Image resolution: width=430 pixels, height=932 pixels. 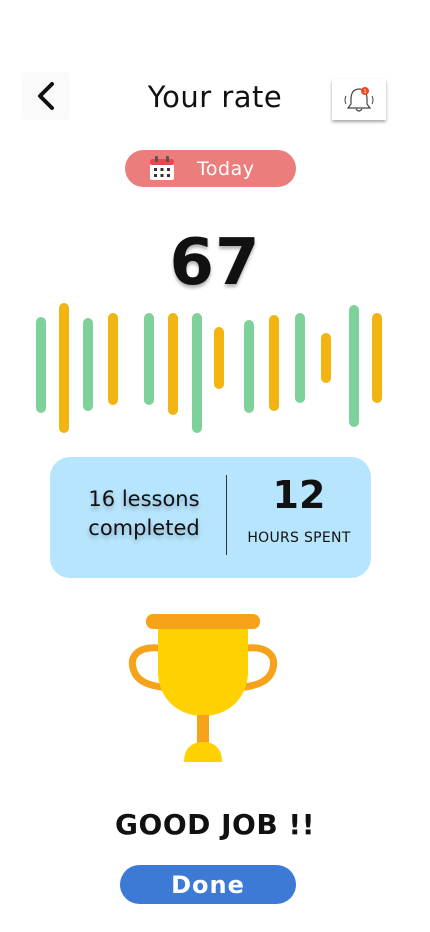 What do you see at coordinates (215, 824) in the screenshot?
I see `good-job-message: GOOD JOB !!` at bounding box center [215, 824].